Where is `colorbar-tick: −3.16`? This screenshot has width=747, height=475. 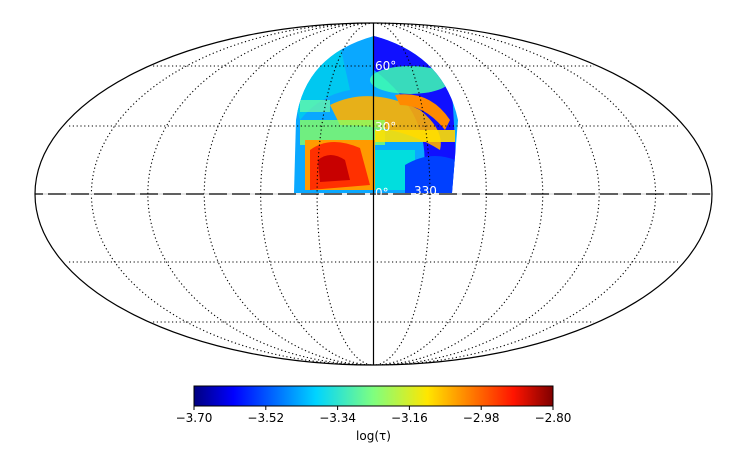
colorbar-tick: −3.16 is located at coordinates (409, 418).